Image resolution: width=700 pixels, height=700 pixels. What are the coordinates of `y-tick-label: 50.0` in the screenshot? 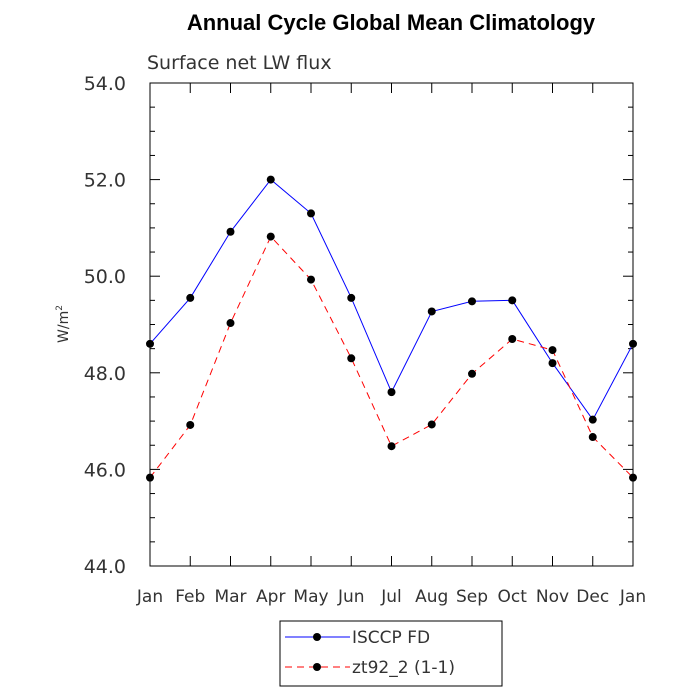 It's located at (105, 277).